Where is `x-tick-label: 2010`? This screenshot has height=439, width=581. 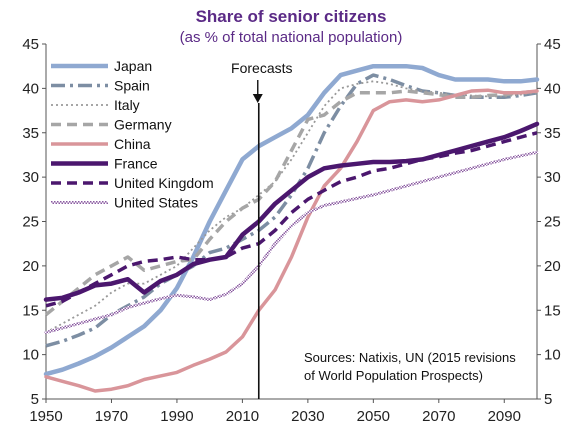
x-tick-label: 2010 is located at coordinates (242, 416).